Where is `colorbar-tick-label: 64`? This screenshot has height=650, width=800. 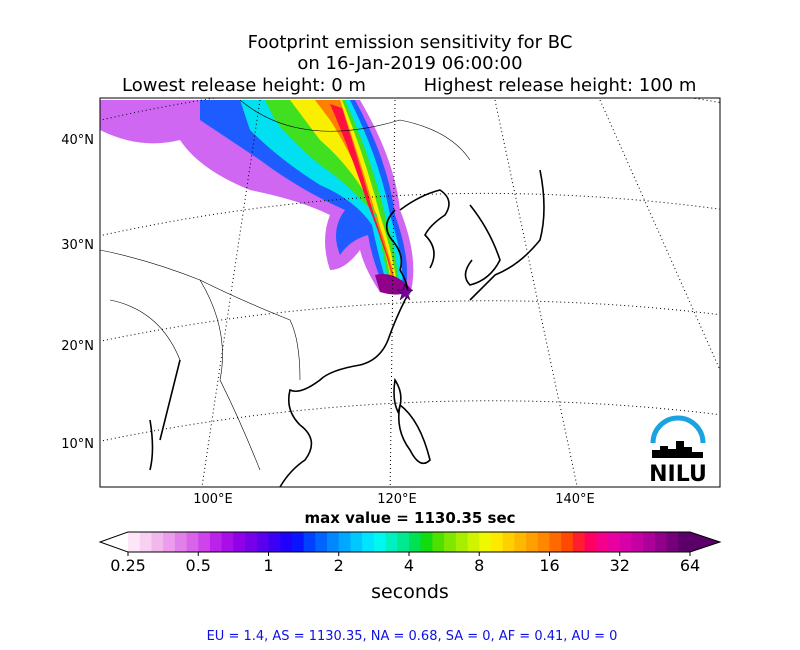
colorbar-tick-label: 64 is located at coordinates (690, 565).